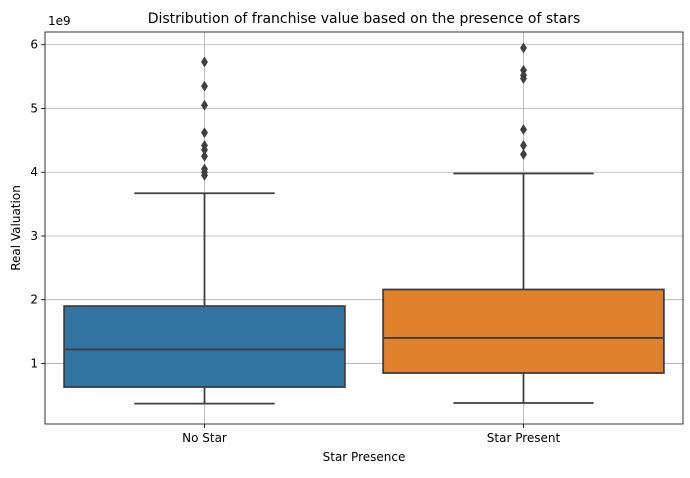  What do you see at coordinates (524, 438) in the screenshot?
I see `x-tick-label: Star Present` at bounding box center [524, 438].